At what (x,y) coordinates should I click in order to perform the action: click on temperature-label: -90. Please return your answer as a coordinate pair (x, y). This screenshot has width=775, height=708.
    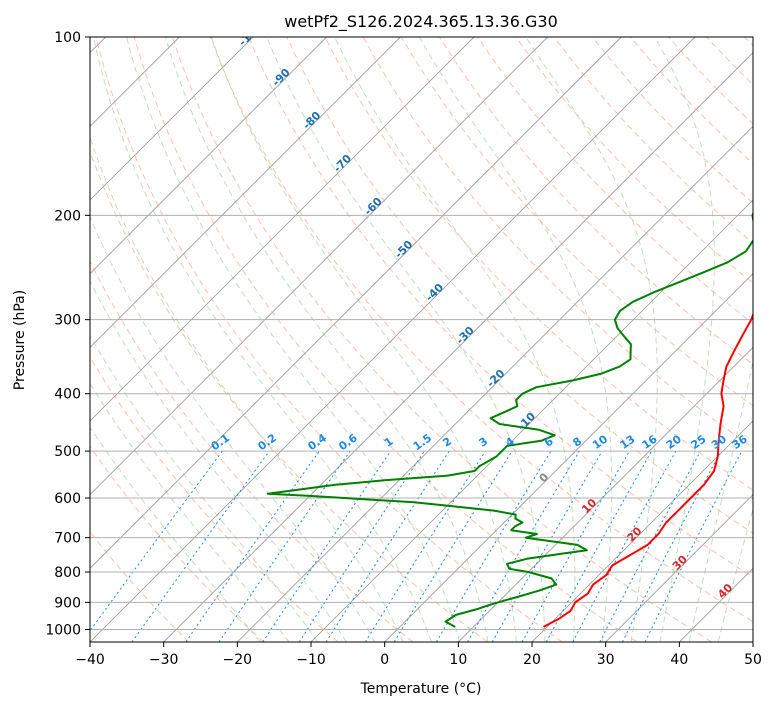
    Looking at the image, I should click on (281, 77).